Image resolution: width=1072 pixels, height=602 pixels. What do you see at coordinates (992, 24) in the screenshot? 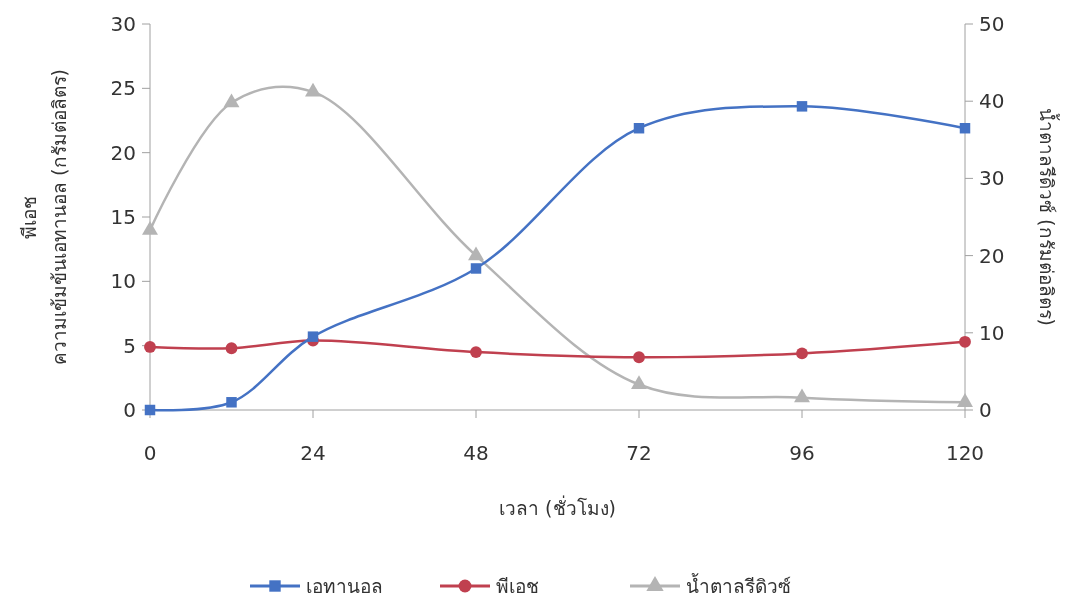
I see `y2-tick-label: 50` at bounding box center [992, 24].